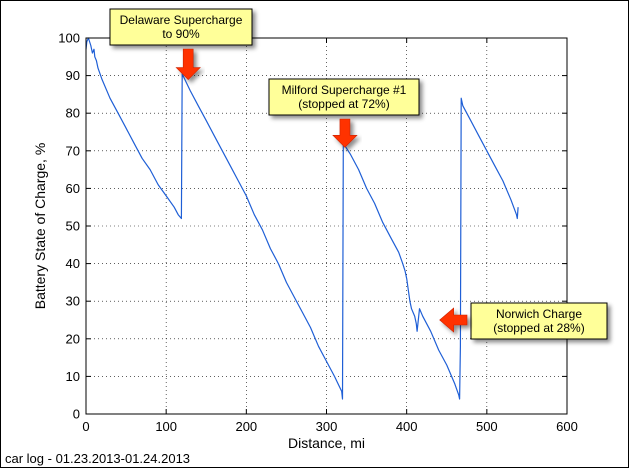 The image size is (629, 468). What do you see at coordinates (539, 314) in the screenshot?
I see `callout-text-line: Norwich Charge` at bounding box center [539, 314].